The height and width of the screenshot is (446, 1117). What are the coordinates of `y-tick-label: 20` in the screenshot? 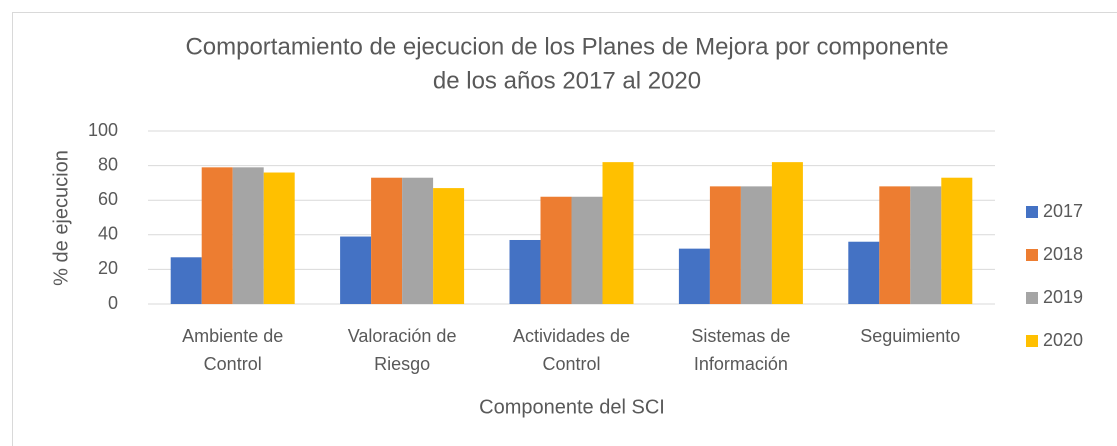 It's located at (108, 268).